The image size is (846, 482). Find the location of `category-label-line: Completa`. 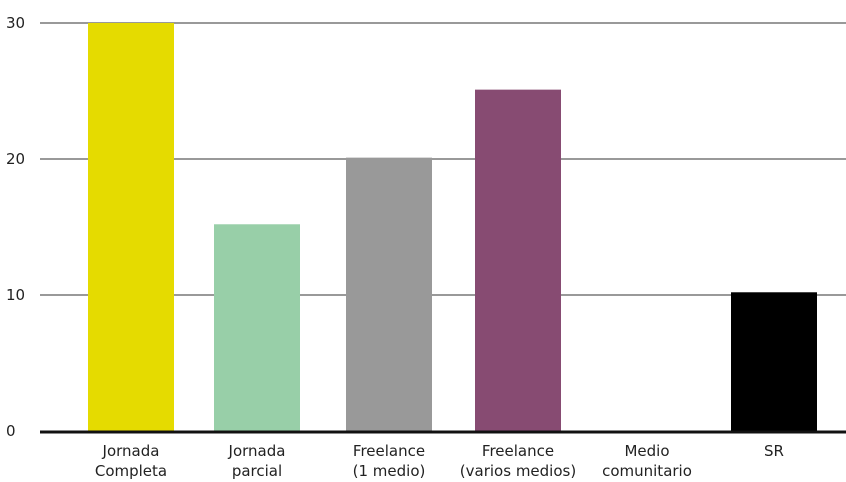

category-label-line: Completa is located at coordinates (131, 471).